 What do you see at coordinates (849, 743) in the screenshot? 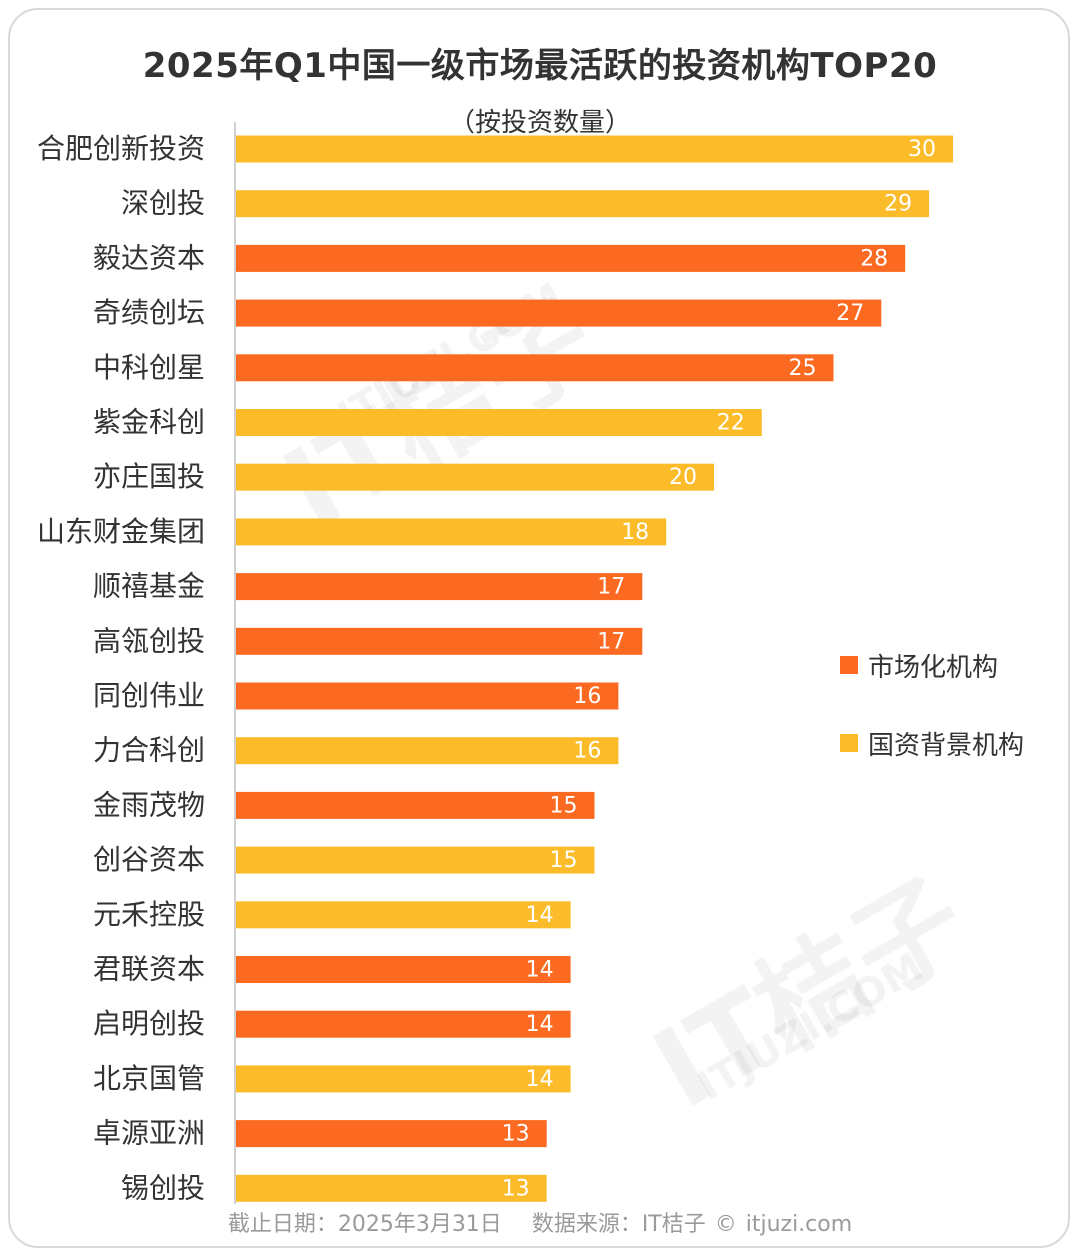
I see `legend-swatch-state` at bounding box center [849, 743].